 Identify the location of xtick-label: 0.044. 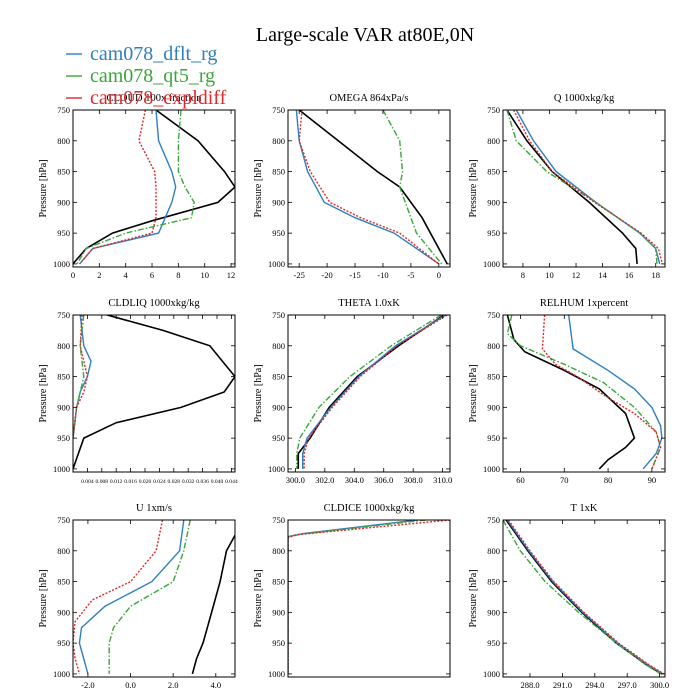
(231, 482).